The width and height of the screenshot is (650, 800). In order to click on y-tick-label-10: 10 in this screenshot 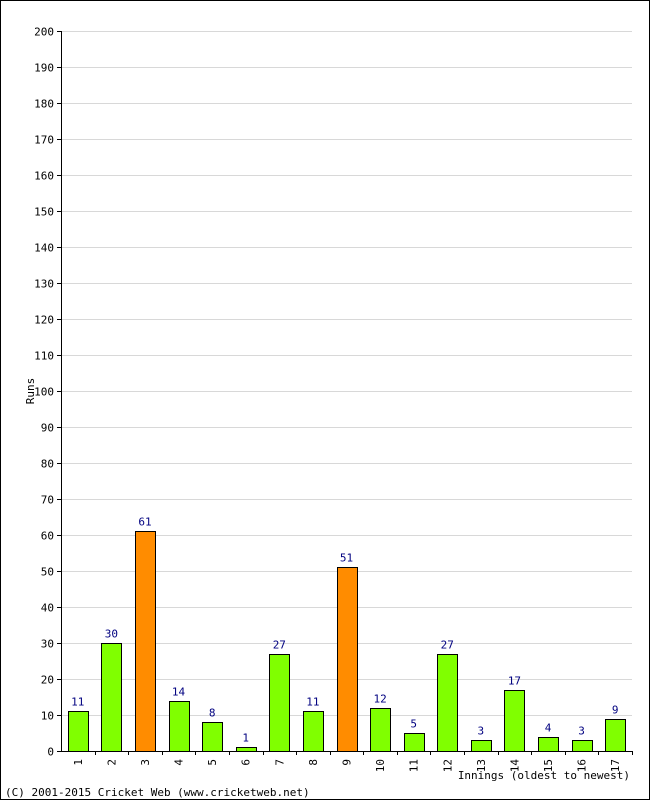, I will do `click(47, 716)`.